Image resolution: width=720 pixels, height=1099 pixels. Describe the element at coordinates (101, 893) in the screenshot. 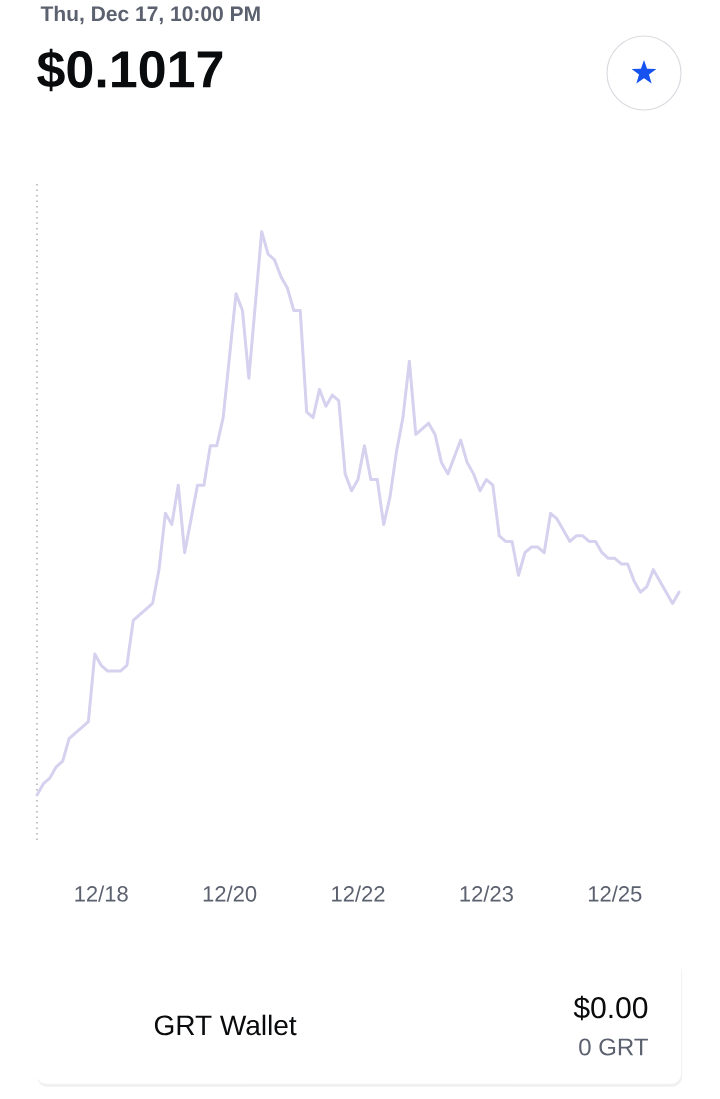

I see `x-tick-label: 12/18` at that location.